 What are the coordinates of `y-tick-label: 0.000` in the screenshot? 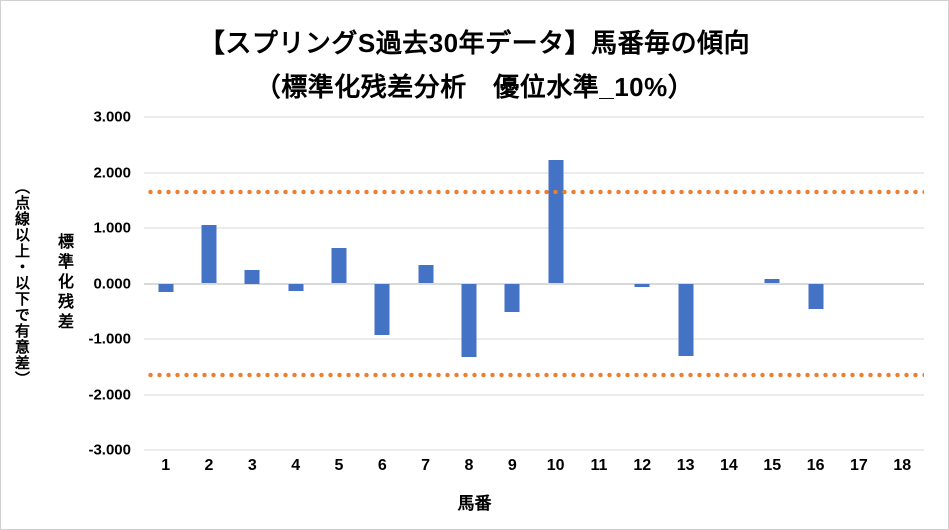 It's located at (112, 283).